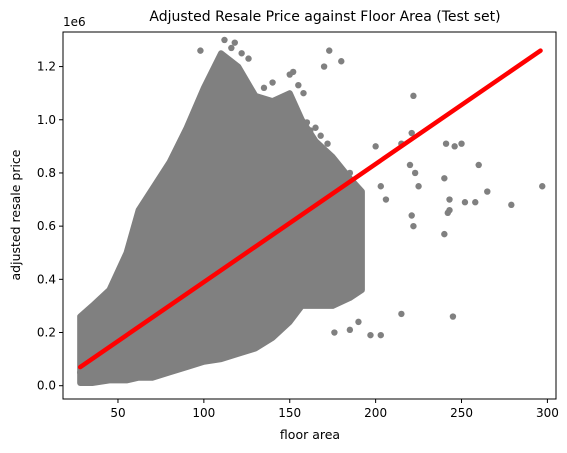  I want to click on y-tick-label: 0.8, so click(46, 173).